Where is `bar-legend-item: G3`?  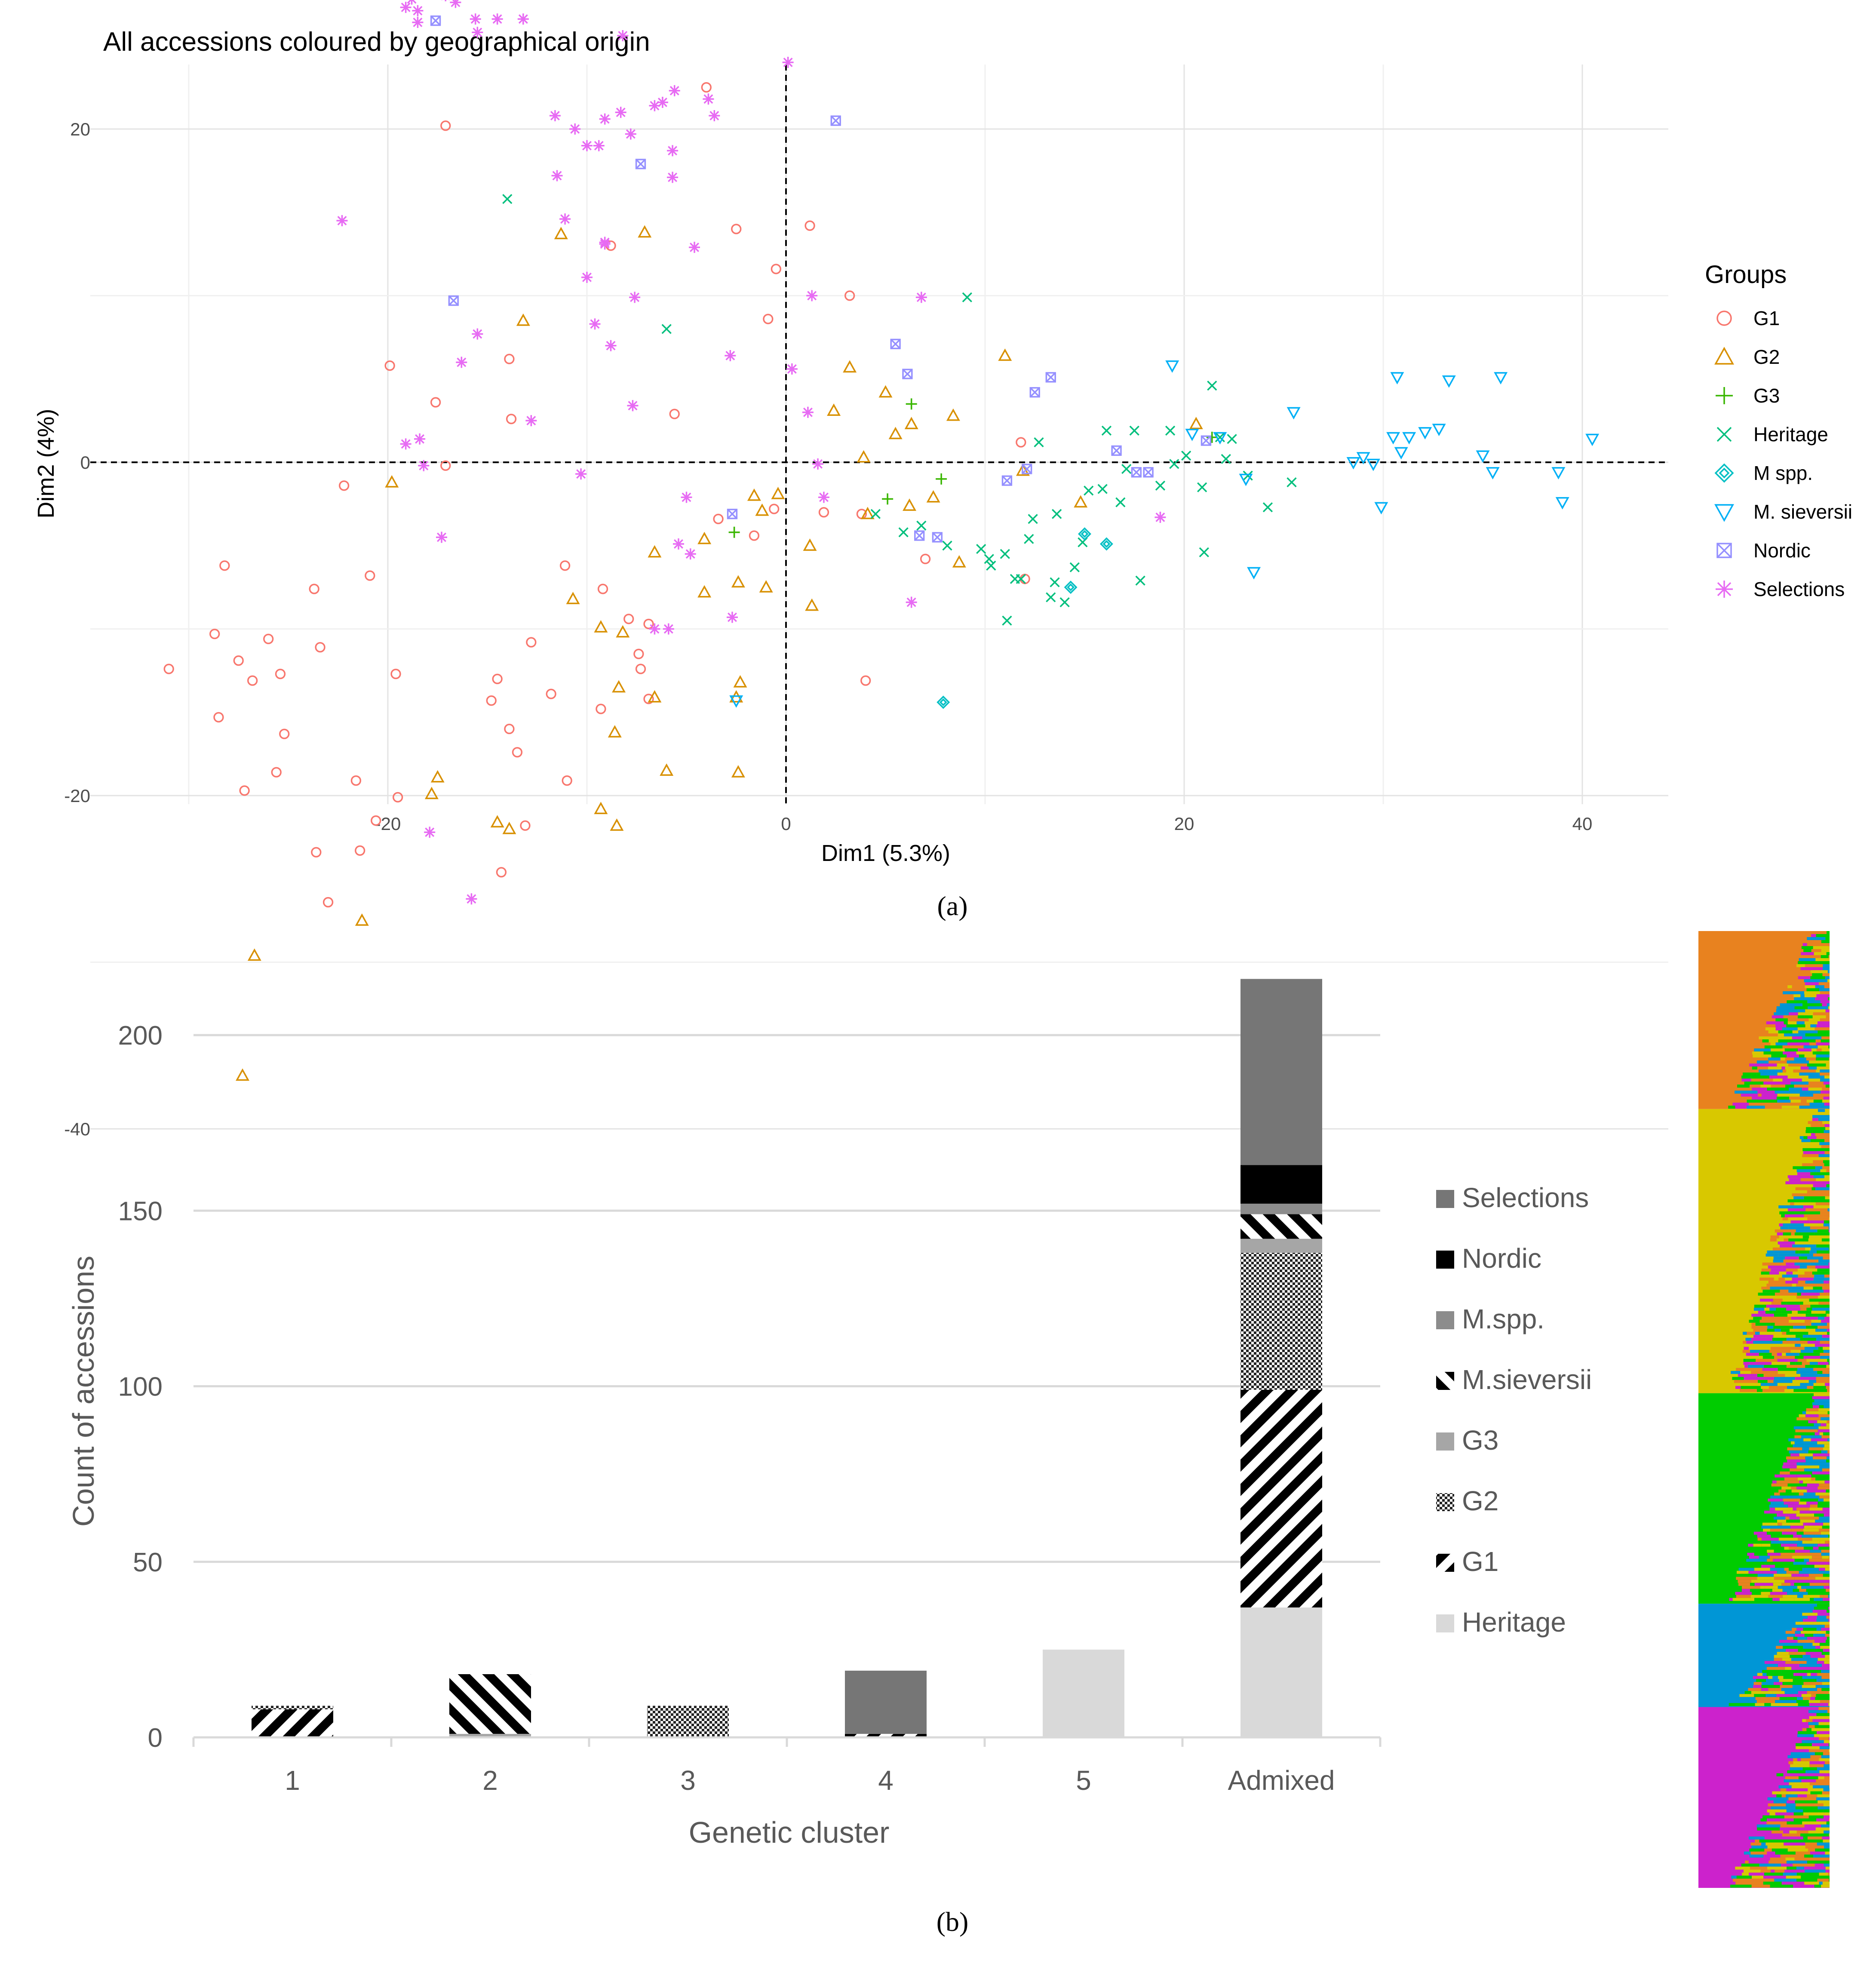 bar-legend-item: G3 is located at coordinates (1467, 1440).